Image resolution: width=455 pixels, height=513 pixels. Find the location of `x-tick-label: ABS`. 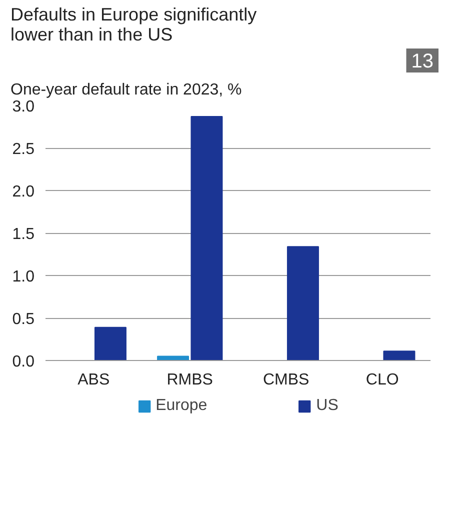

x-tick-label: ABS is located at coordinates (94, 380).